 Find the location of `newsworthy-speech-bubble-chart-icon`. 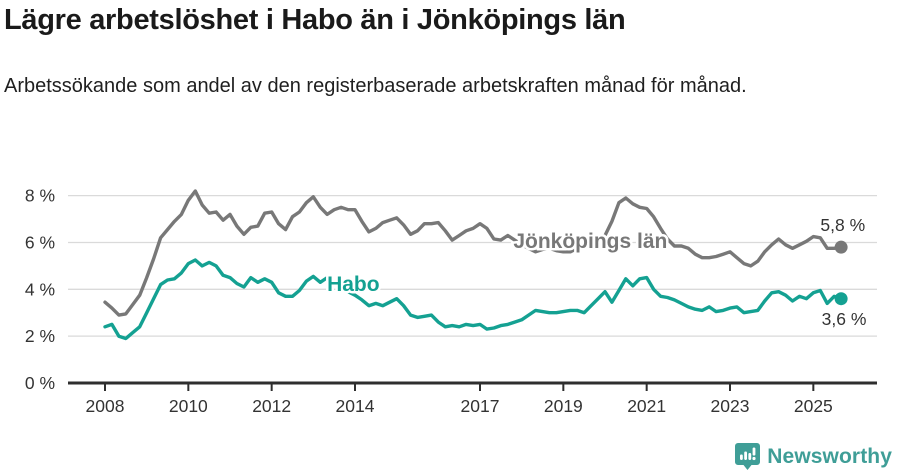

newsworthy-speech-bubble-chart-icon is located at coordinates (748, 456).